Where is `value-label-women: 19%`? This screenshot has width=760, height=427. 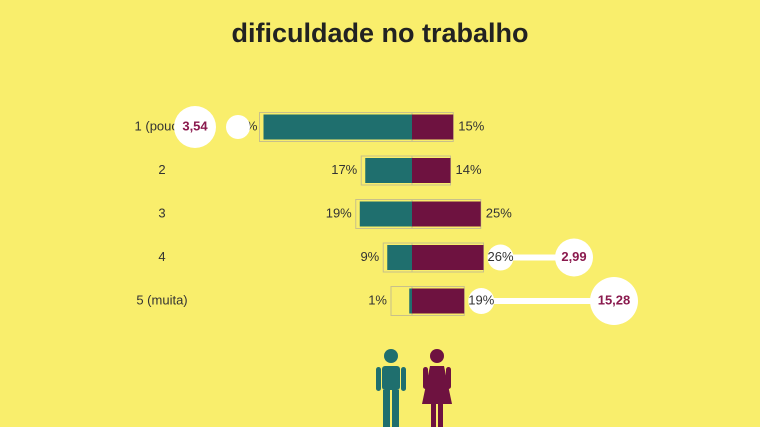
value-label-women: 19% is located at coordinates (481, 299).